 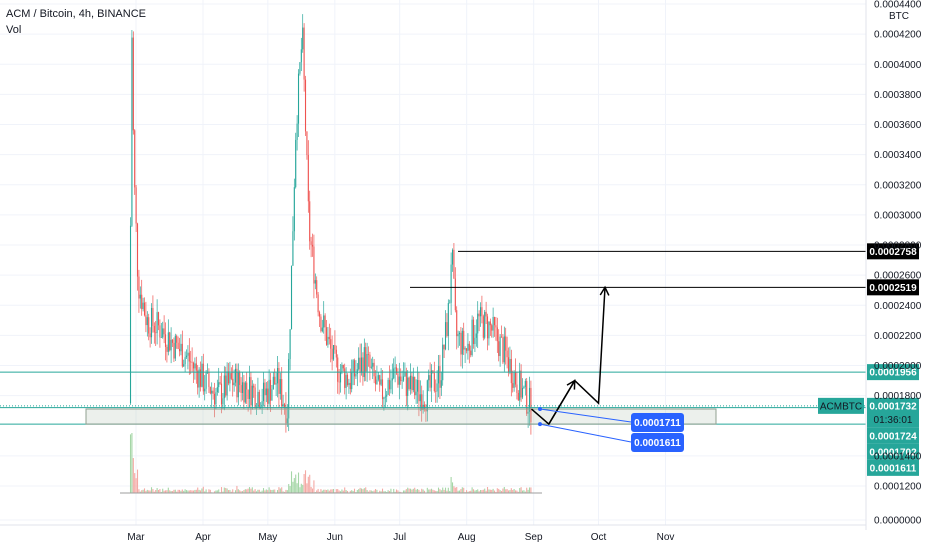 I want to click on projection-path, so click(x=568, y=356).